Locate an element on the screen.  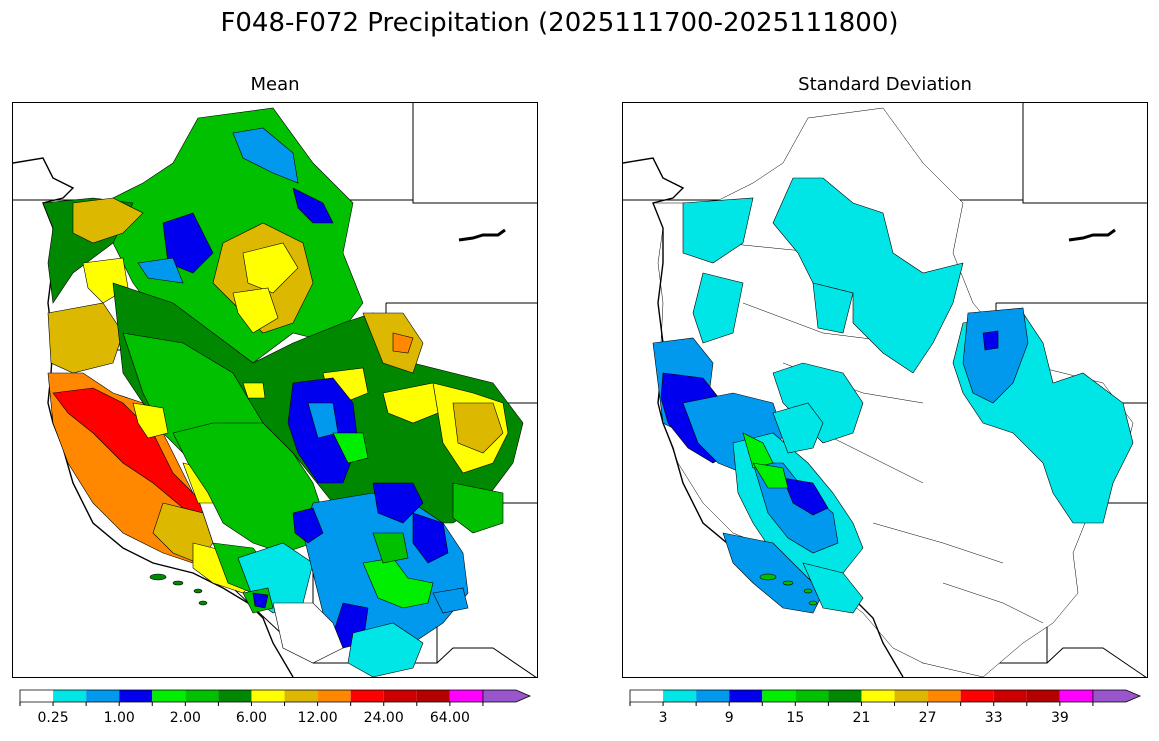
mean-colorbar-extend-arrow is located at coordinates (507, 696).